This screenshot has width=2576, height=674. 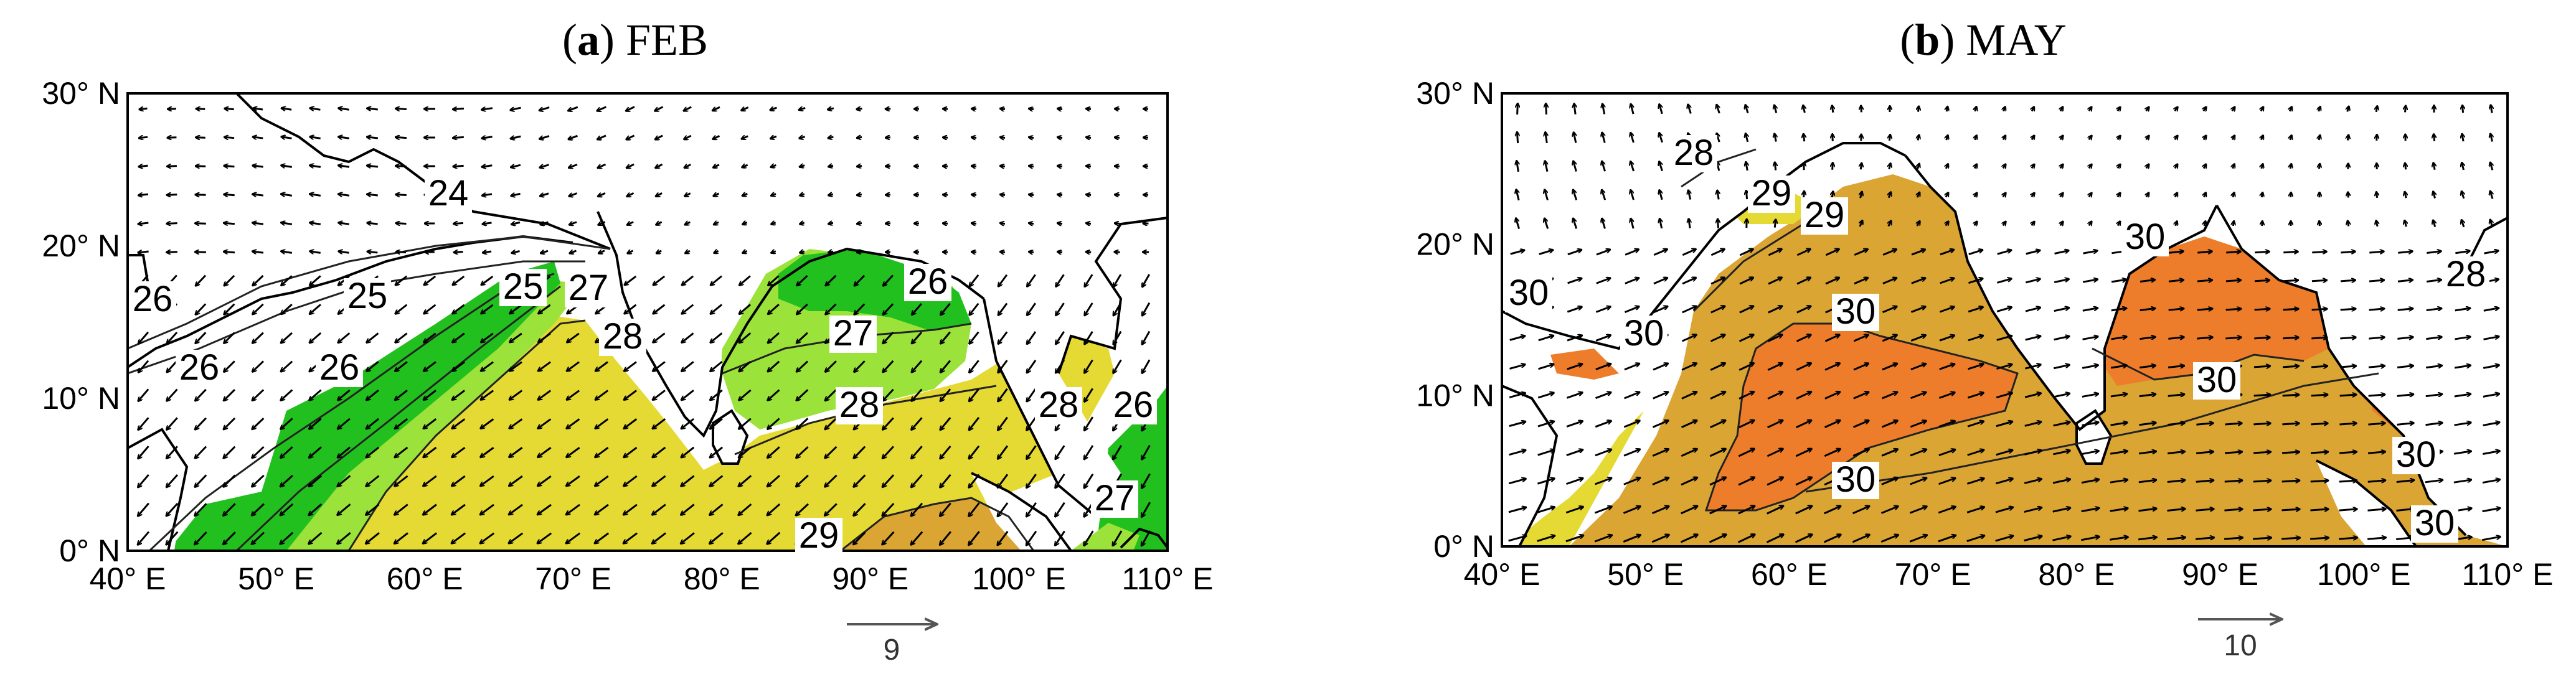 What do you see at coordinates (2016, 40) in the screenshot?
I see `panel-month: MAY` at bounding box center [2016, 40].